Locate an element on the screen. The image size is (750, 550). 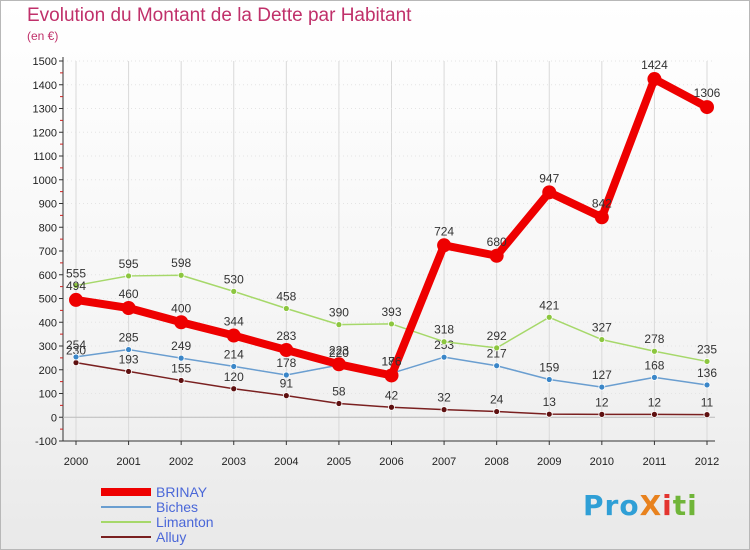
logo-part-ti: ti is located at coordinates (685, 505).